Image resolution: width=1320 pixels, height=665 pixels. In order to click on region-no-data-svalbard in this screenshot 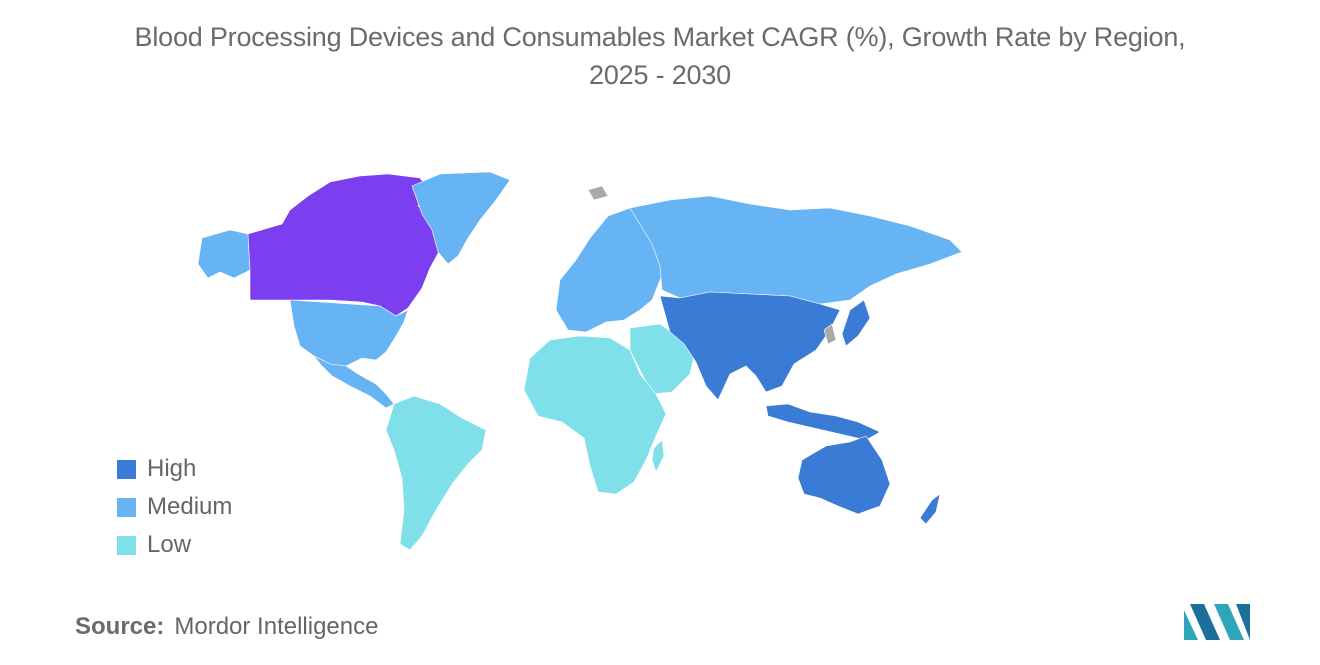, I will do `click(598, 193)`.